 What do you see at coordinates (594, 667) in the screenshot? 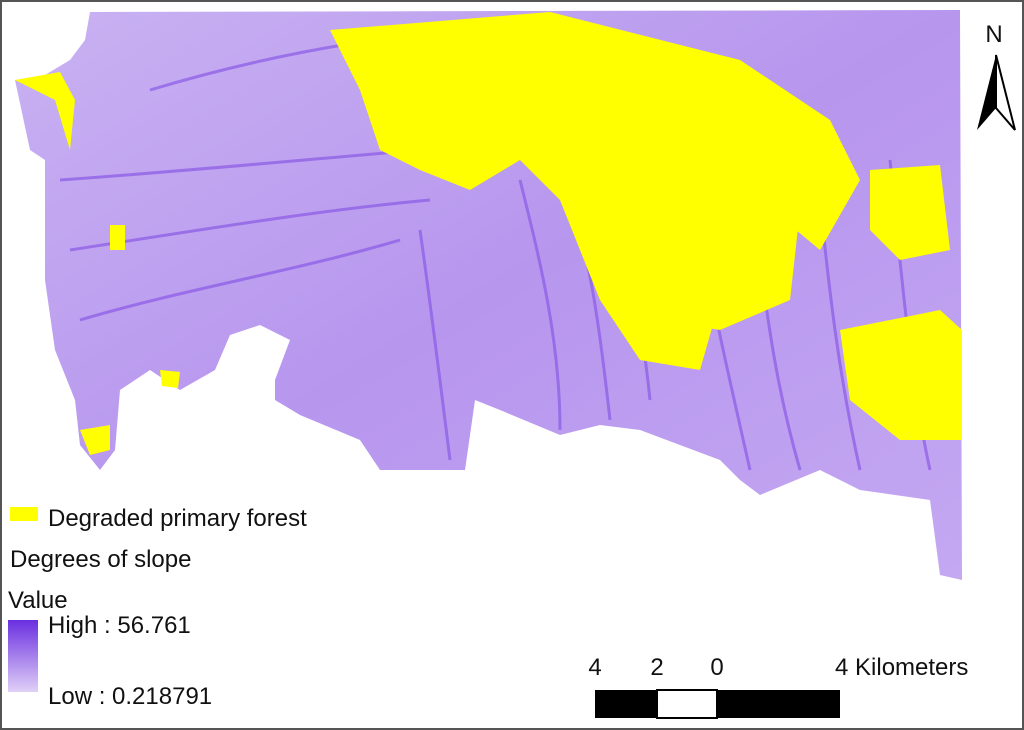
I see `scale-label: 4` at bounding box center [594, 667].